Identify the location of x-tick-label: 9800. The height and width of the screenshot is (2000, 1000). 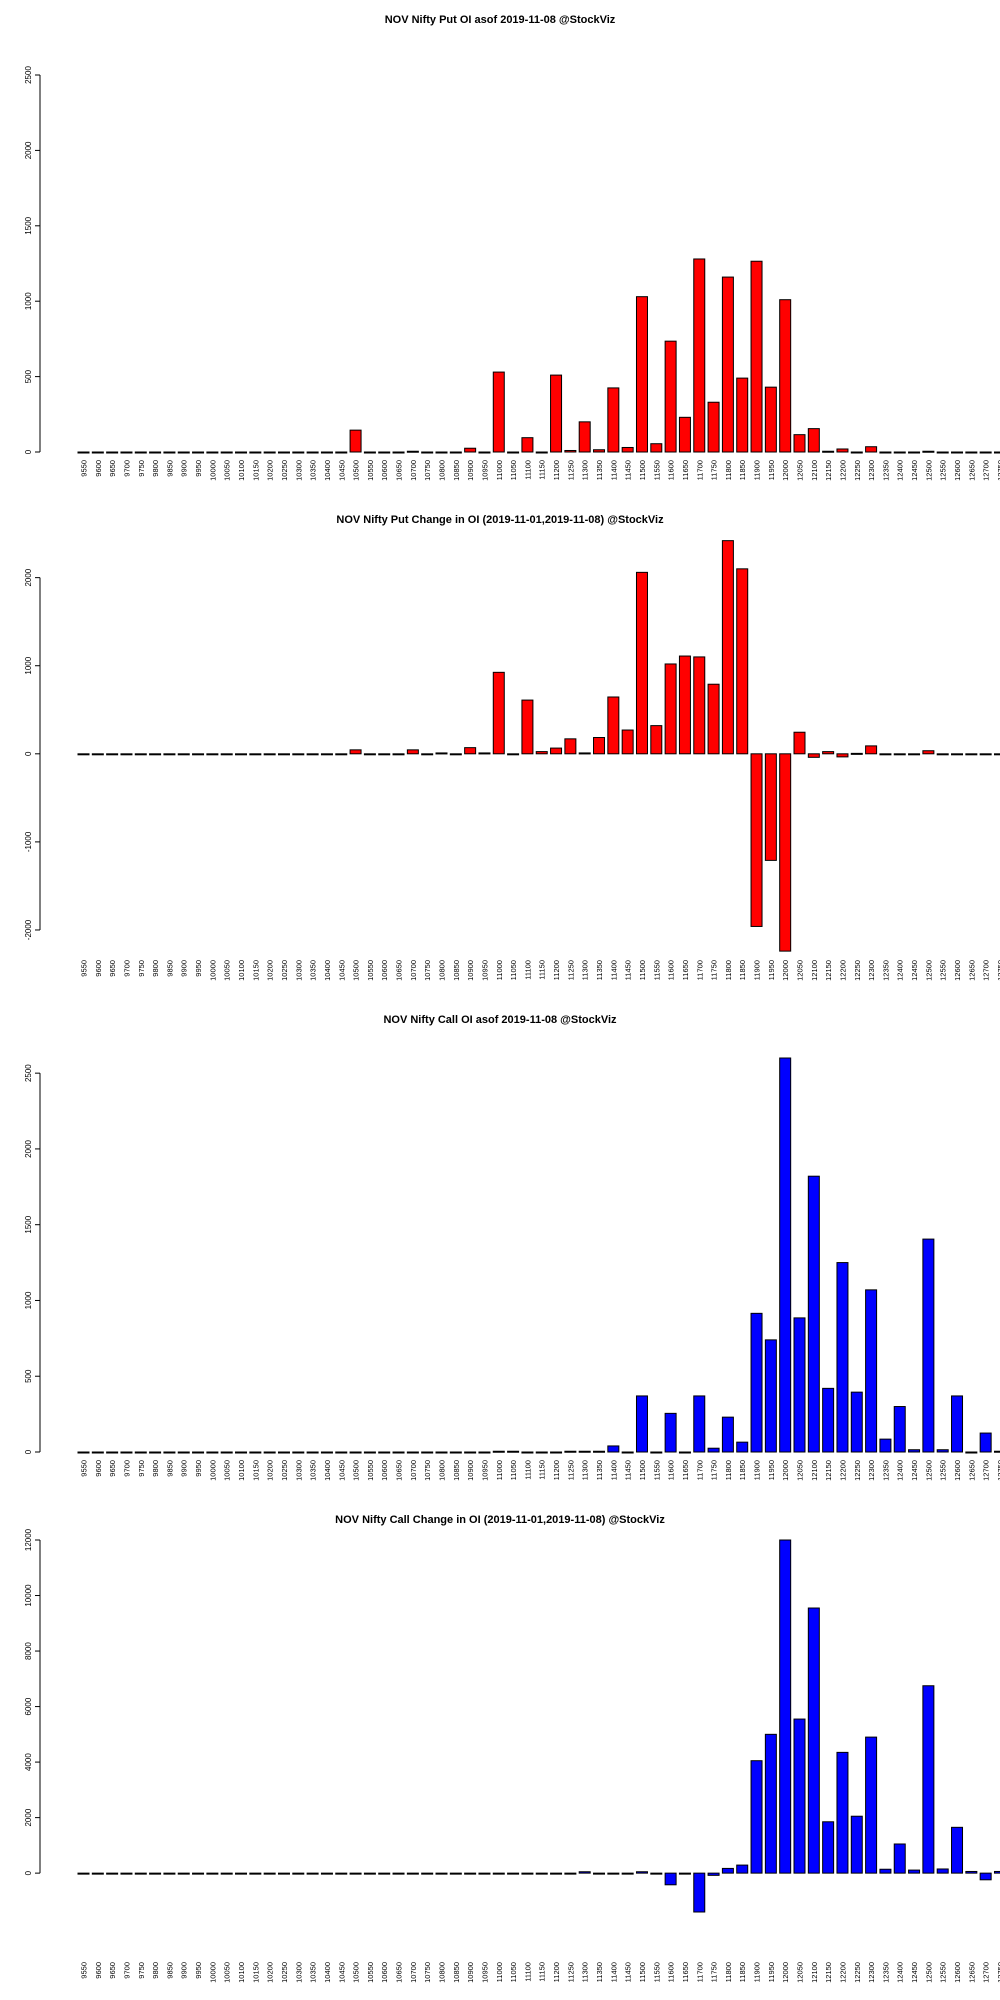
(155, 468).